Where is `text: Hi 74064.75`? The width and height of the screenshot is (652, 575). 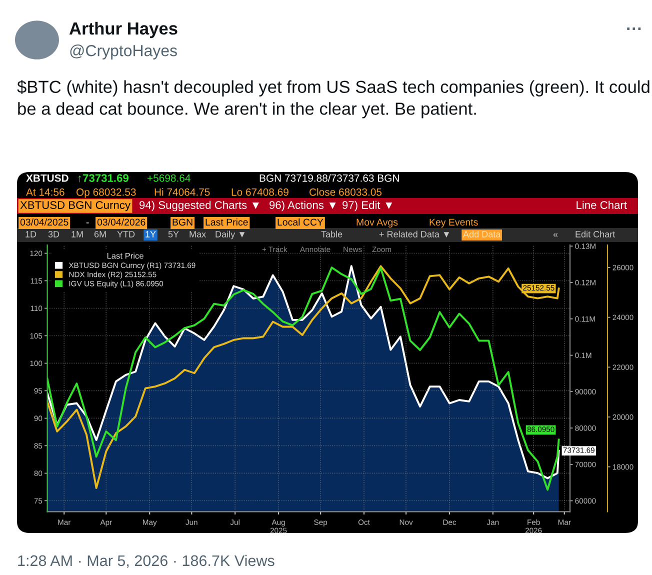
text: Hi 74064.75 is located at coordinates (182, 192).